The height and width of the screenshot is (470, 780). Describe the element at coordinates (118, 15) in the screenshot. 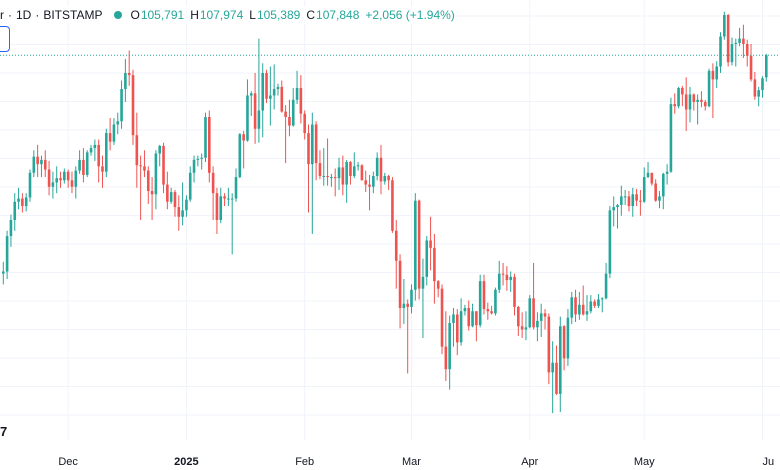

I see `market-status-icon` at that location.